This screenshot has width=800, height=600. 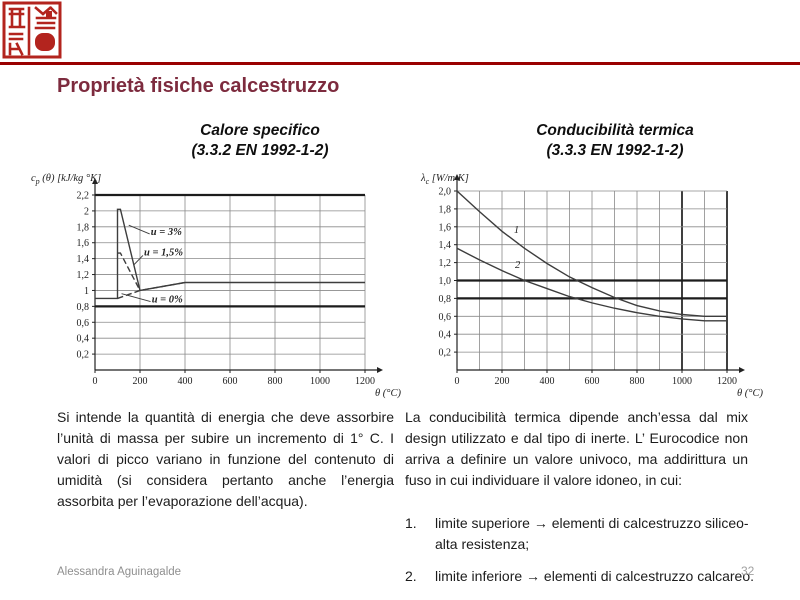 I want to click on figure-title-line1: Calore specifico, so click(x=260, y=130).